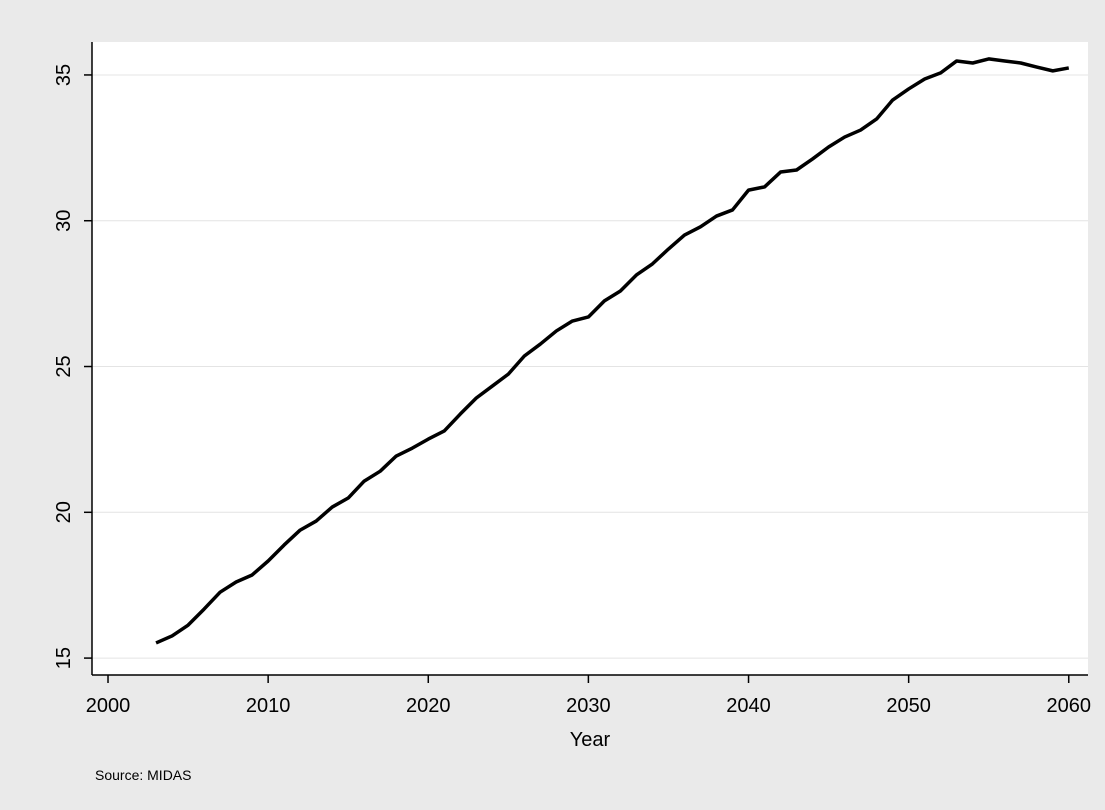  Describe the element at coordinates (748, 706) in the screenshot. I see `x-tick-label: 2040` at that location.